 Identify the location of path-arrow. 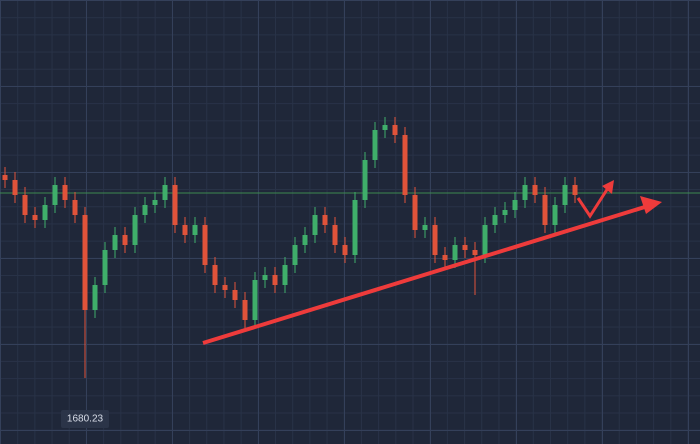
(593, 203).